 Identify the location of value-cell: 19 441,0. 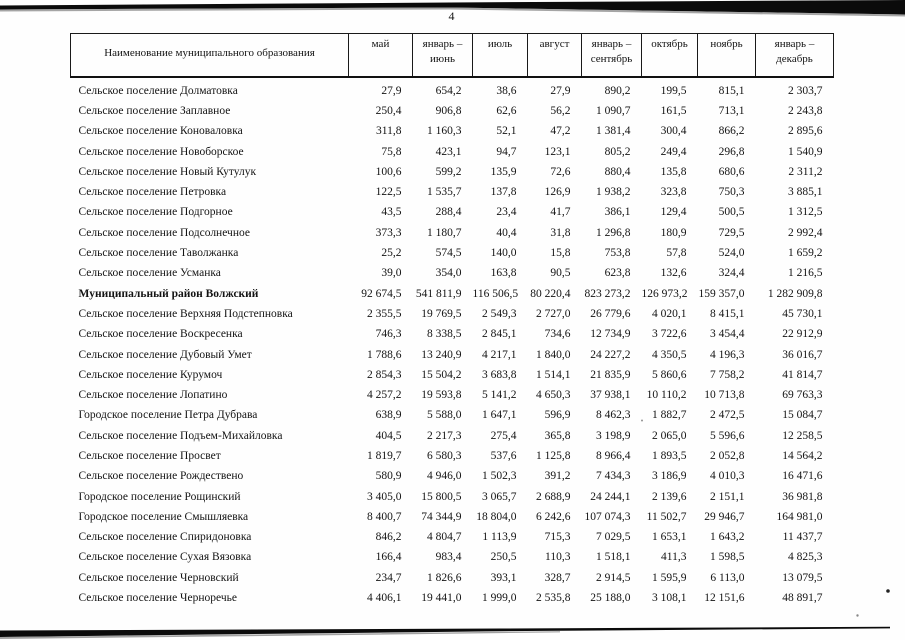
(441, 598).